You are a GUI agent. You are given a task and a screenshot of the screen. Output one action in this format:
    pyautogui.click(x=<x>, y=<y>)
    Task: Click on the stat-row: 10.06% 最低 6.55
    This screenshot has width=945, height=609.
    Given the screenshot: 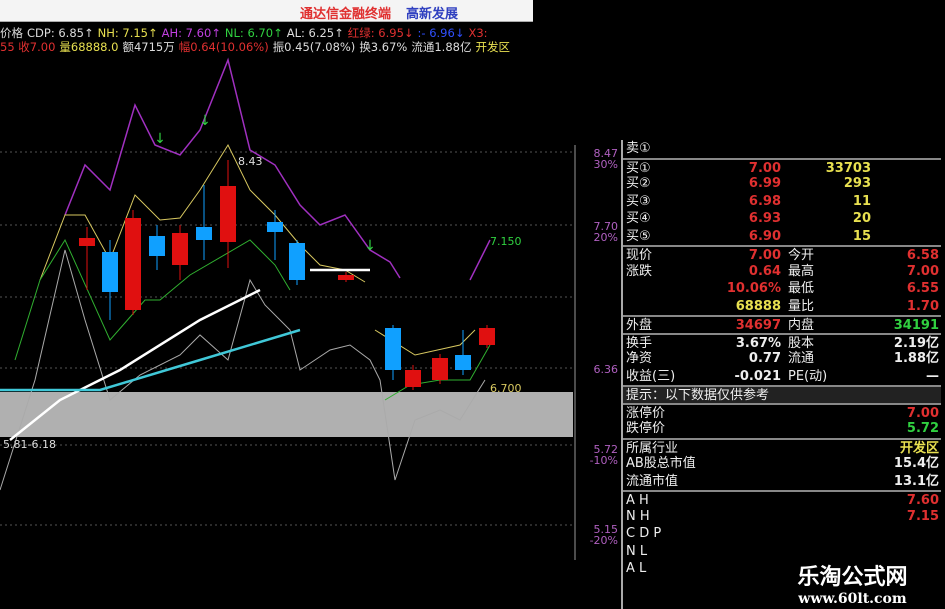 What is the action you would take?
    pyautogui.click(x=832, y=288)
    